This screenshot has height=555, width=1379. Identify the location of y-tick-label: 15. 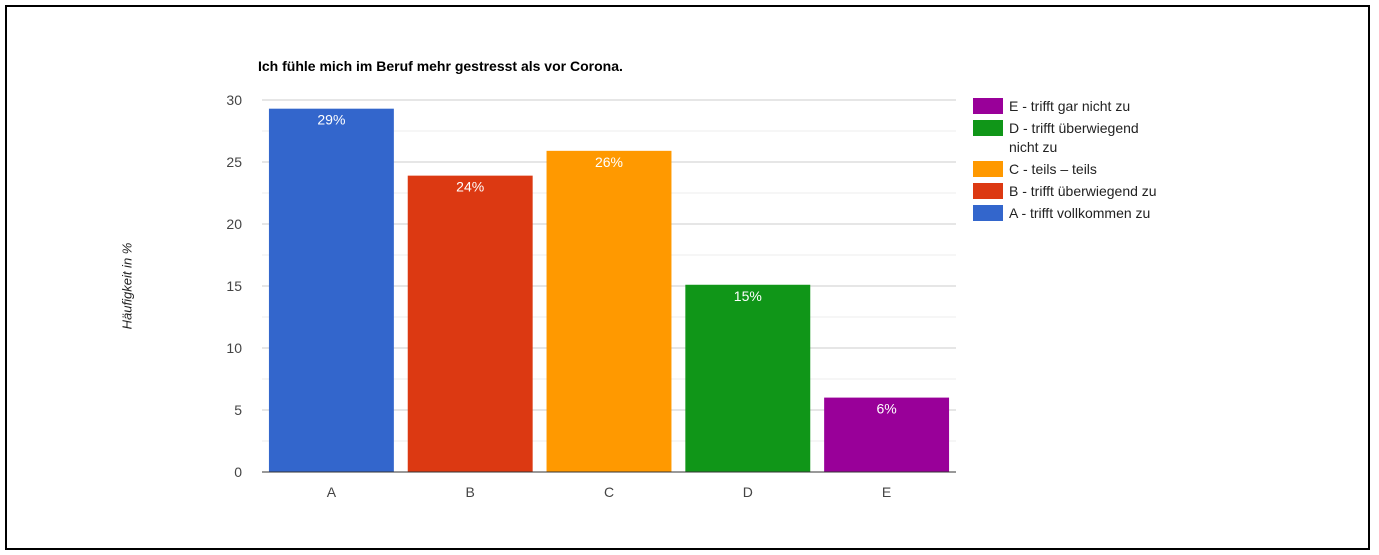
(234, 286).